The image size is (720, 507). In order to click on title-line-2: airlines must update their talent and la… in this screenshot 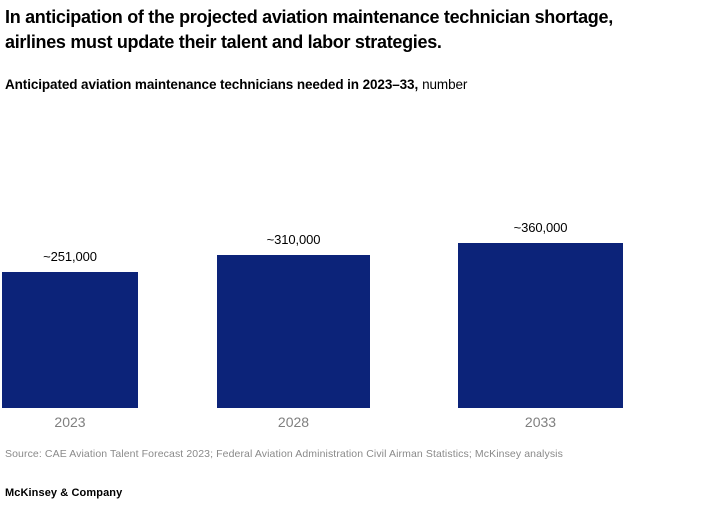, I will do `click(223, 42)`.